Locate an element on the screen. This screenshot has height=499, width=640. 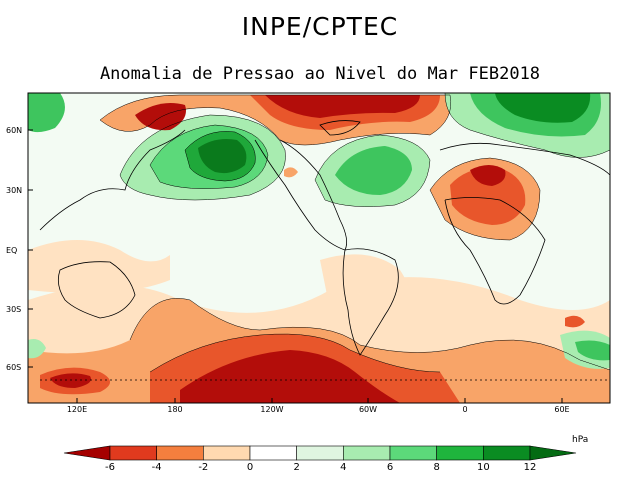
colorbar is located at coordinates (320, 453).